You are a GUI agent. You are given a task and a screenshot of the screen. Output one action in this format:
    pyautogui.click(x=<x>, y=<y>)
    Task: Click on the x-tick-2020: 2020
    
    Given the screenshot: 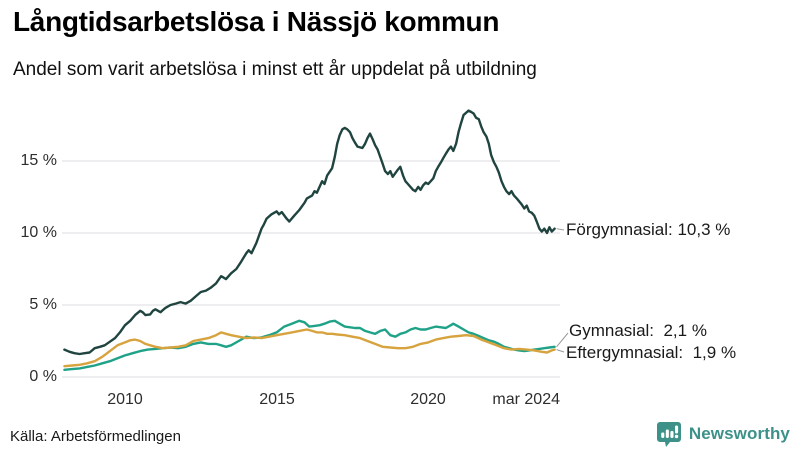 What is the action you would take?
    pyautogui.click(x=428, y=399)
    